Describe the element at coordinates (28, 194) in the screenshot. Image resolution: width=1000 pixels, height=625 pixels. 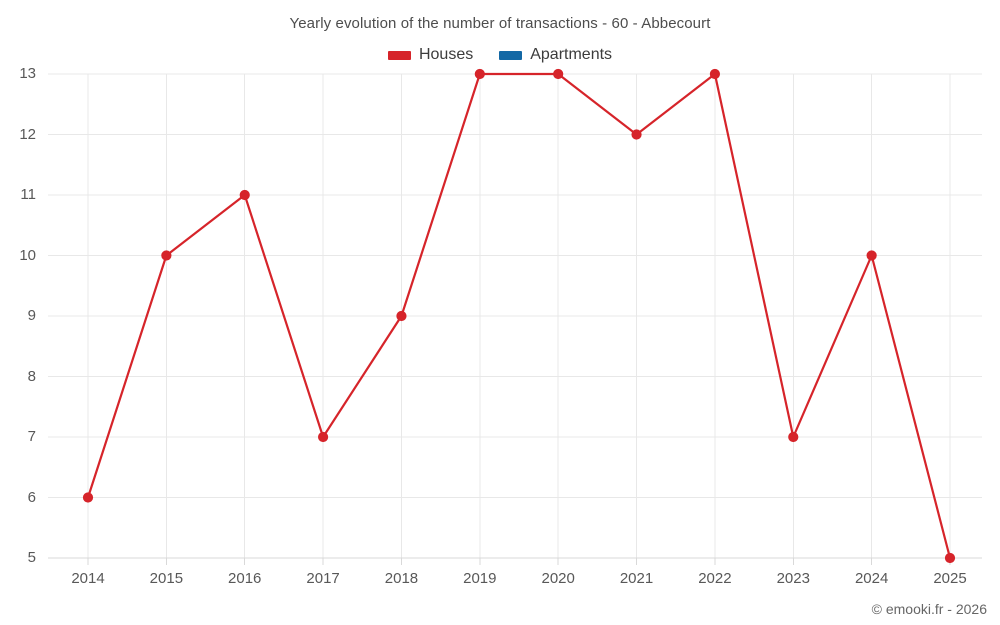
I see `y-axis-tick-label: 11` at that location.